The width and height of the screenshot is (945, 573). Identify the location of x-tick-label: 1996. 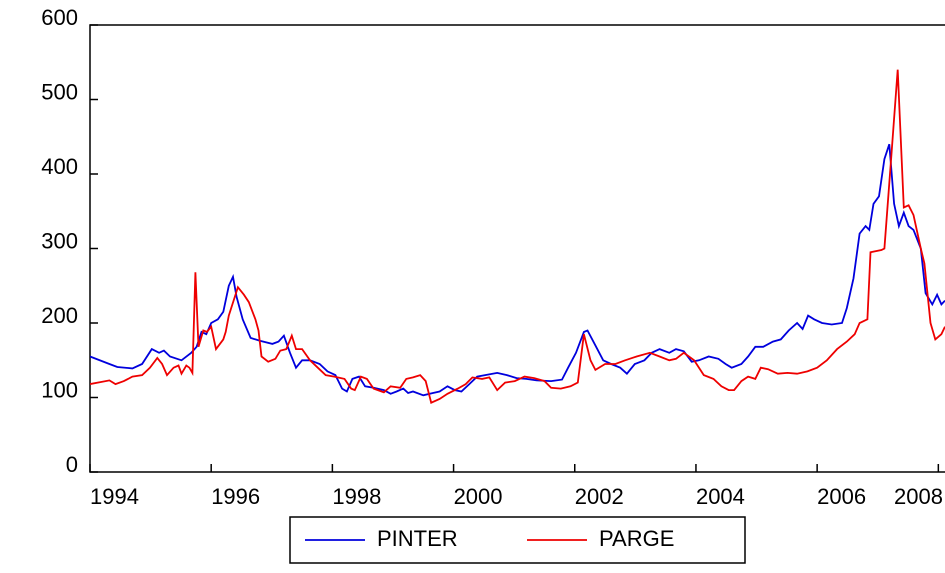
(235, 496).